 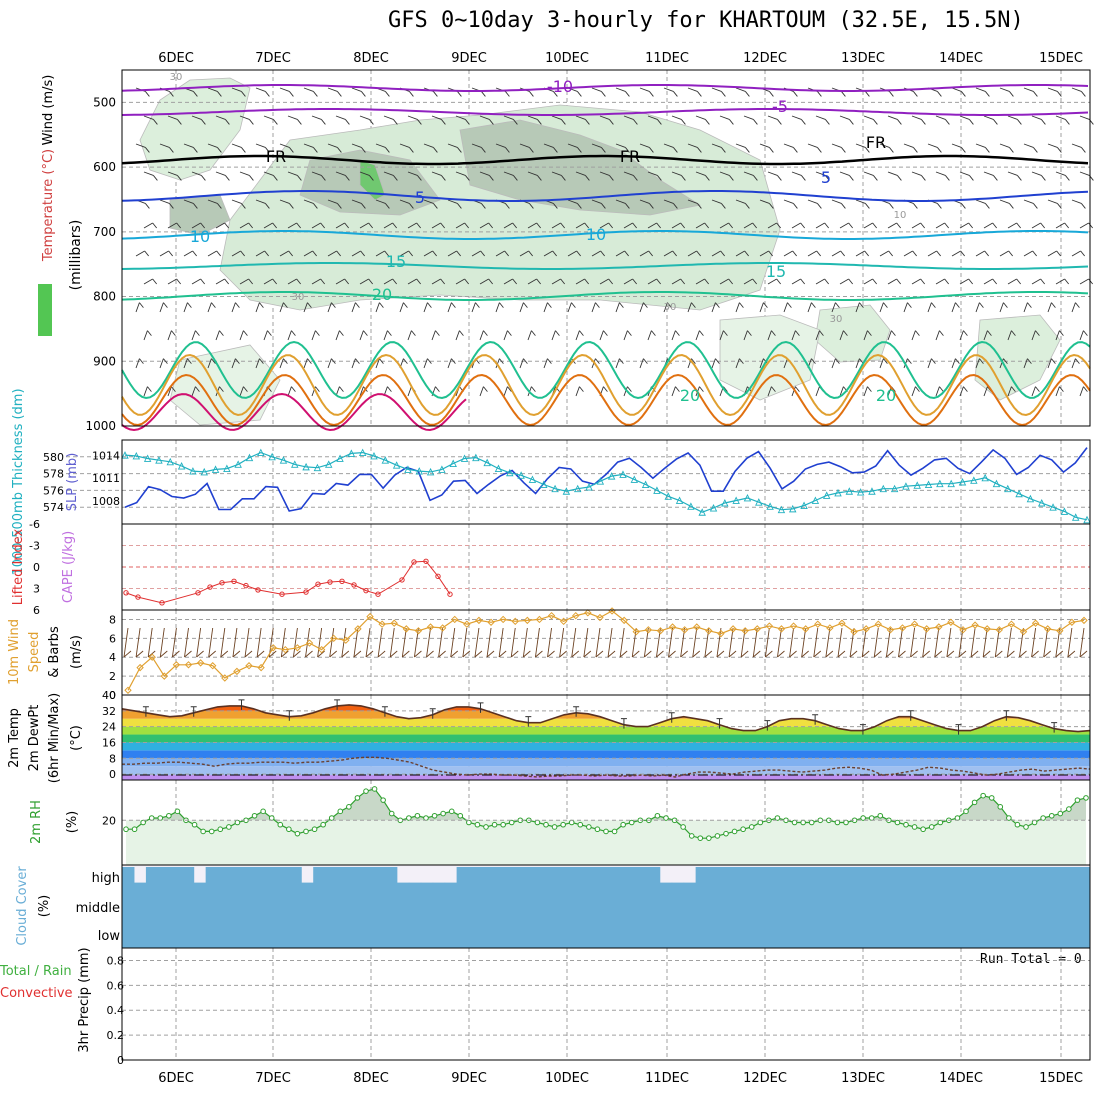 What do you see at coordinates (606, 842) in the screenshot?
I see `rh-baseline-fill` at bounding box center [606, 842].